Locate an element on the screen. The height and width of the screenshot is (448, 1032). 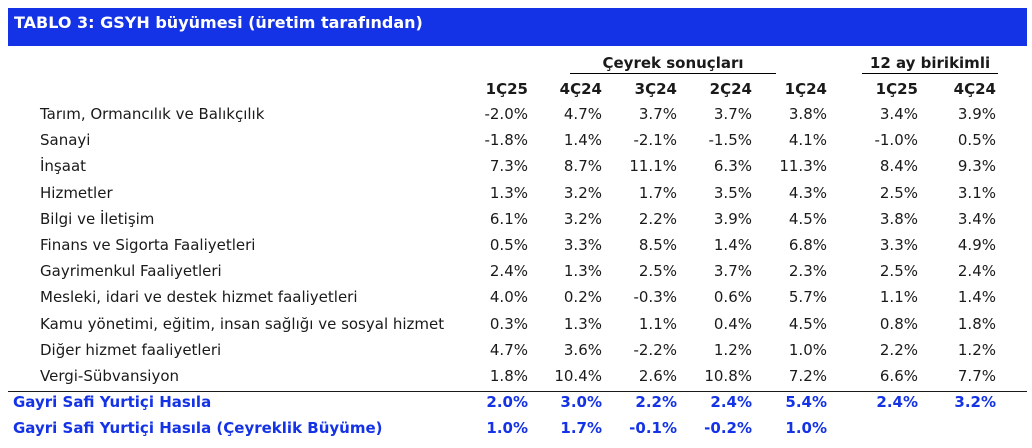
group-header-quarterly: Çeyrek sonuçları is located at coordinates (673, 63).